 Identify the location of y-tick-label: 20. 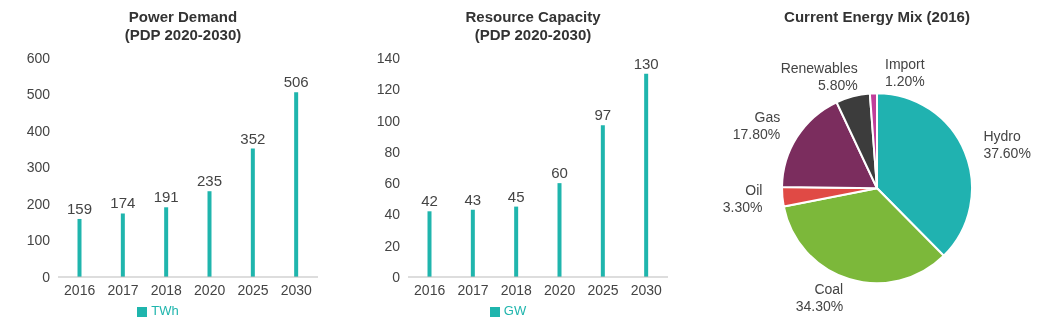
(392, 245).